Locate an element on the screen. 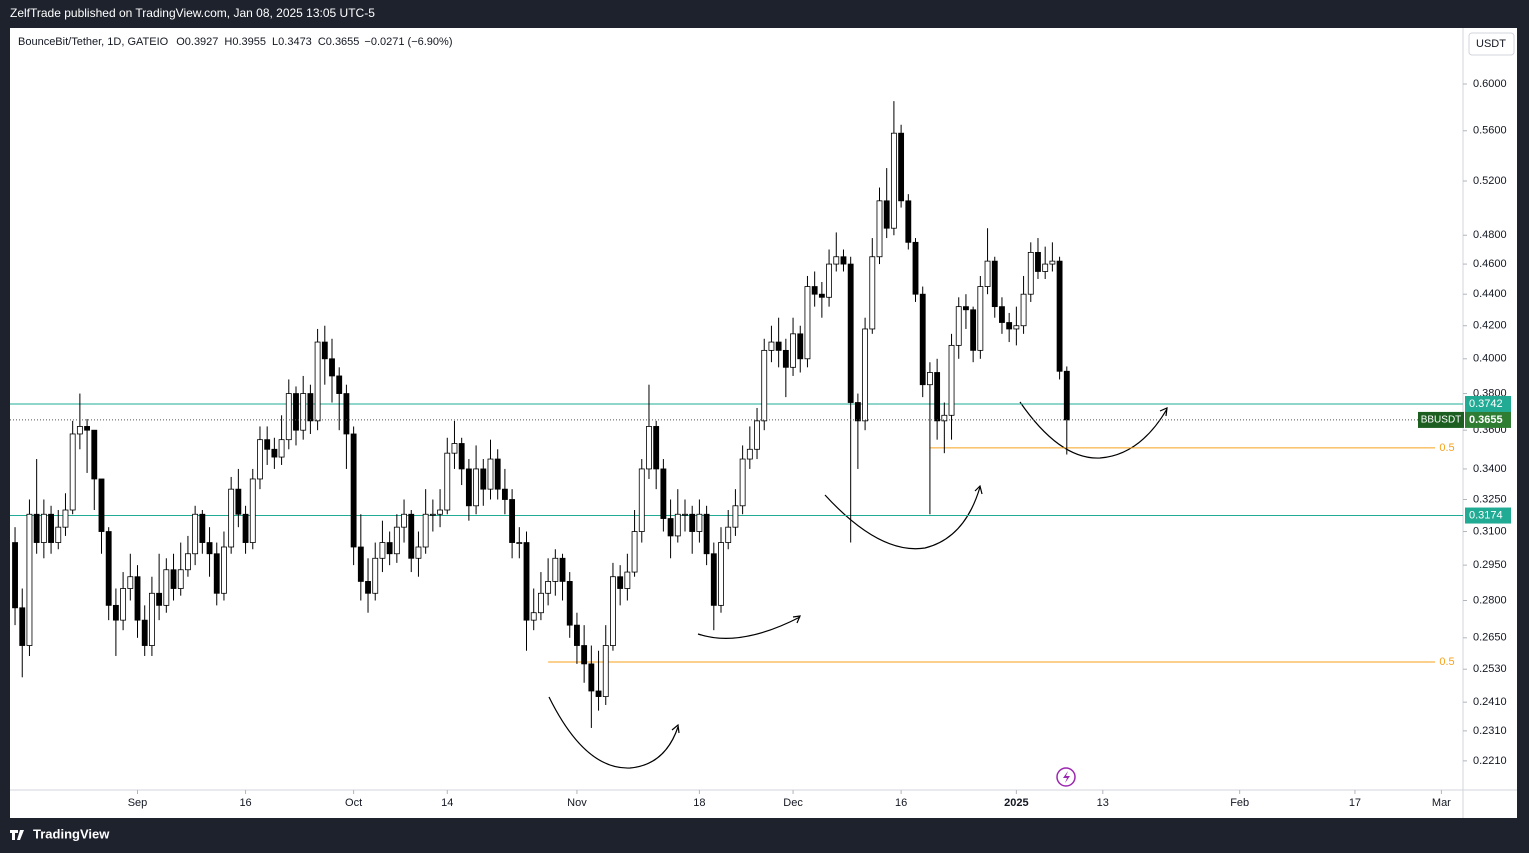 Image resolution: width=1529 pixels, height=853 pixels. brand: TradingView is located at coordinates (71, 833).